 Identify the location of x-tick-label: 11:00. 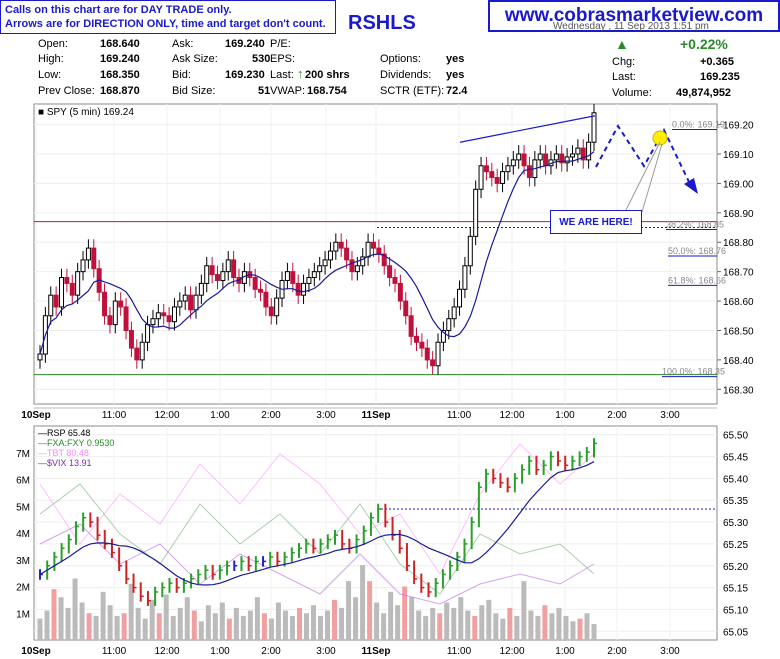
(114, 415).